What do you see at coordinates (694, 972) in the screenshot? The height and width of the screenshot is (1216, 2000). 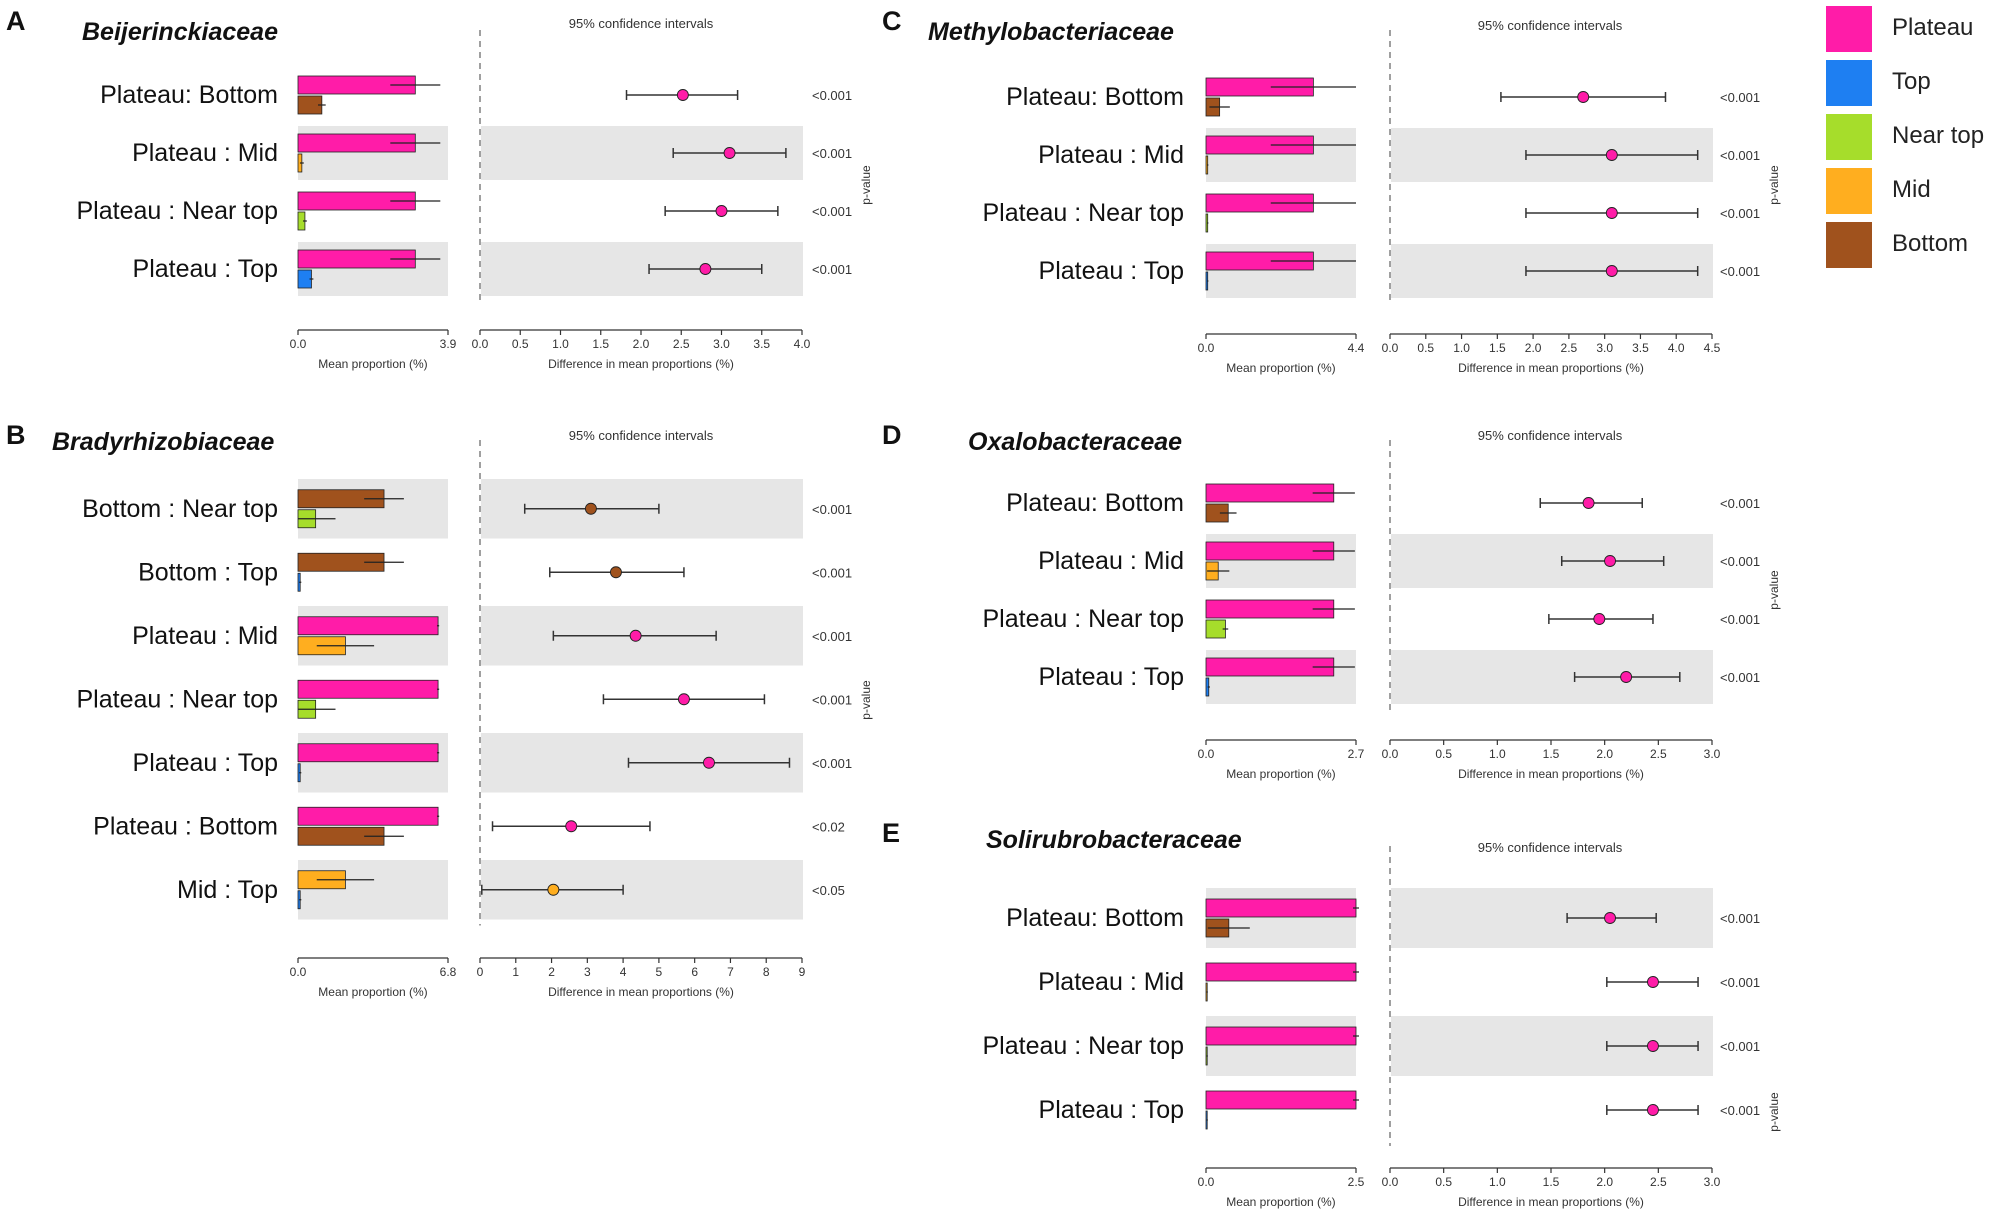 I see `panel-b-right-tick-label-6: 6` at bounding box center [694, 972].